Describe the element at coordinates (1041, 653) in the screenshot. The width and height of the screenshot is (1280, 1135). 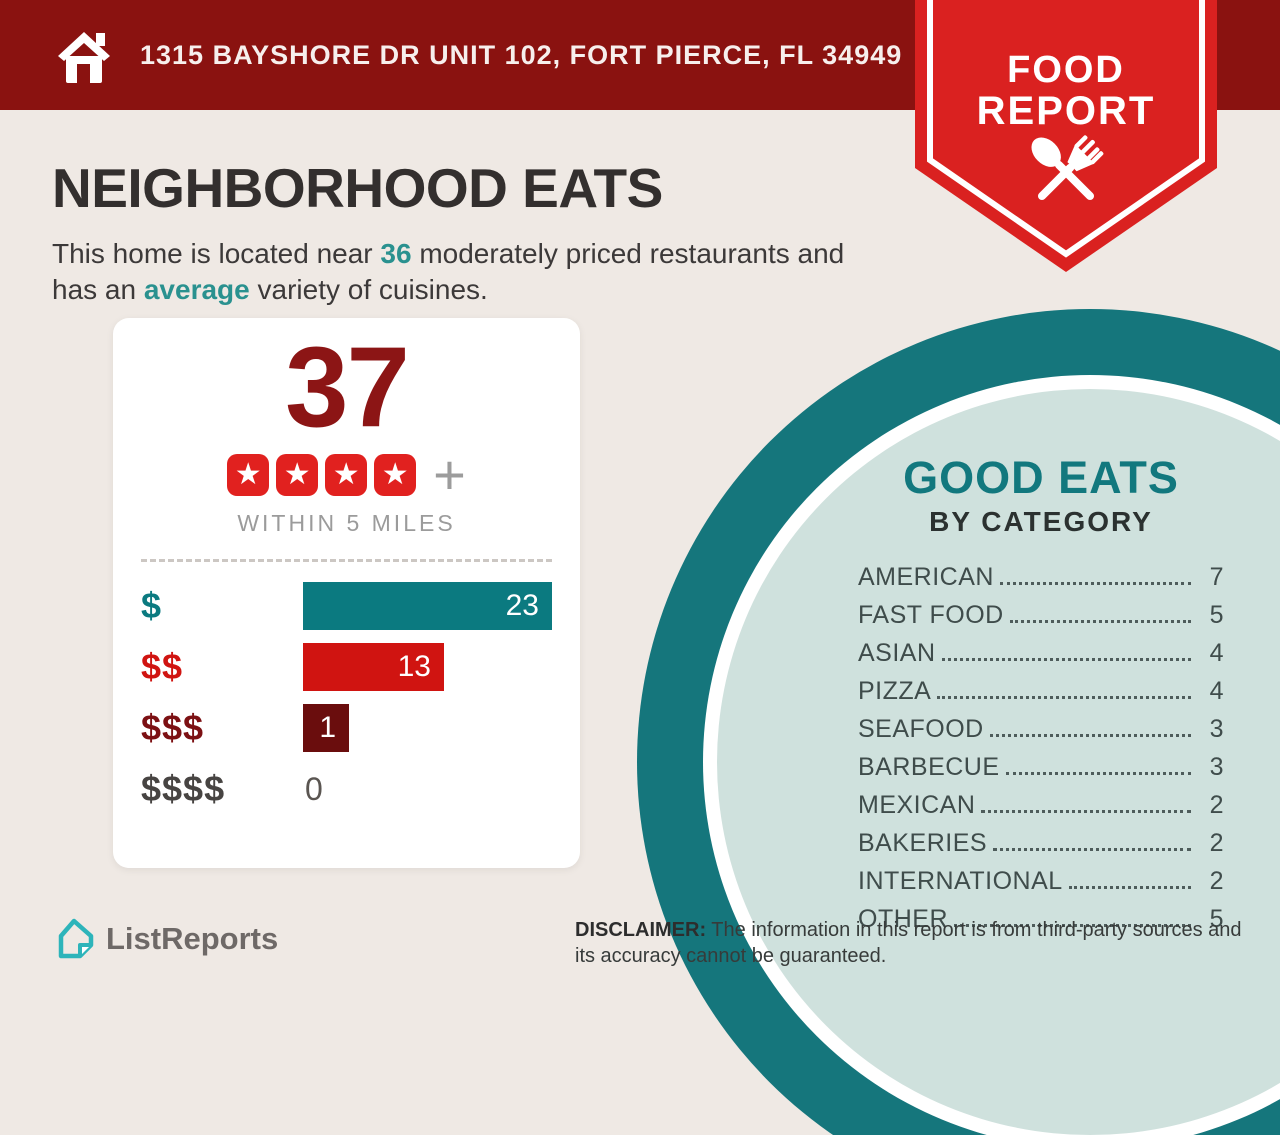
I see `category-row: ASIAN 4` at that location.